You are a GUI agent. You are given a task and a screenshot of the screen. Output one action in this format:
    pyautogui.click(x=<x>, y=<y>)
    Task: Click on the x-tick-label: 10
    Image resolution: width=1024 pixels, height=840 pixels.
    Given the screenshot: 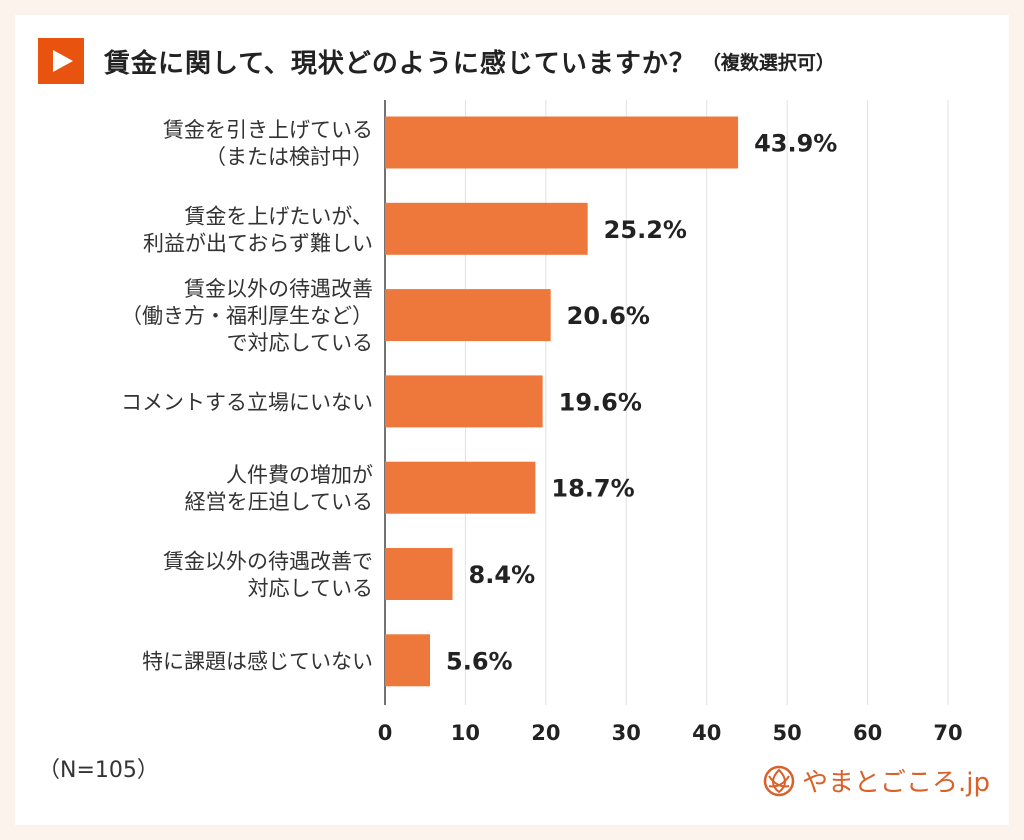 What is the action you would take?
    pyautogui.click(x=465, y=733)
    